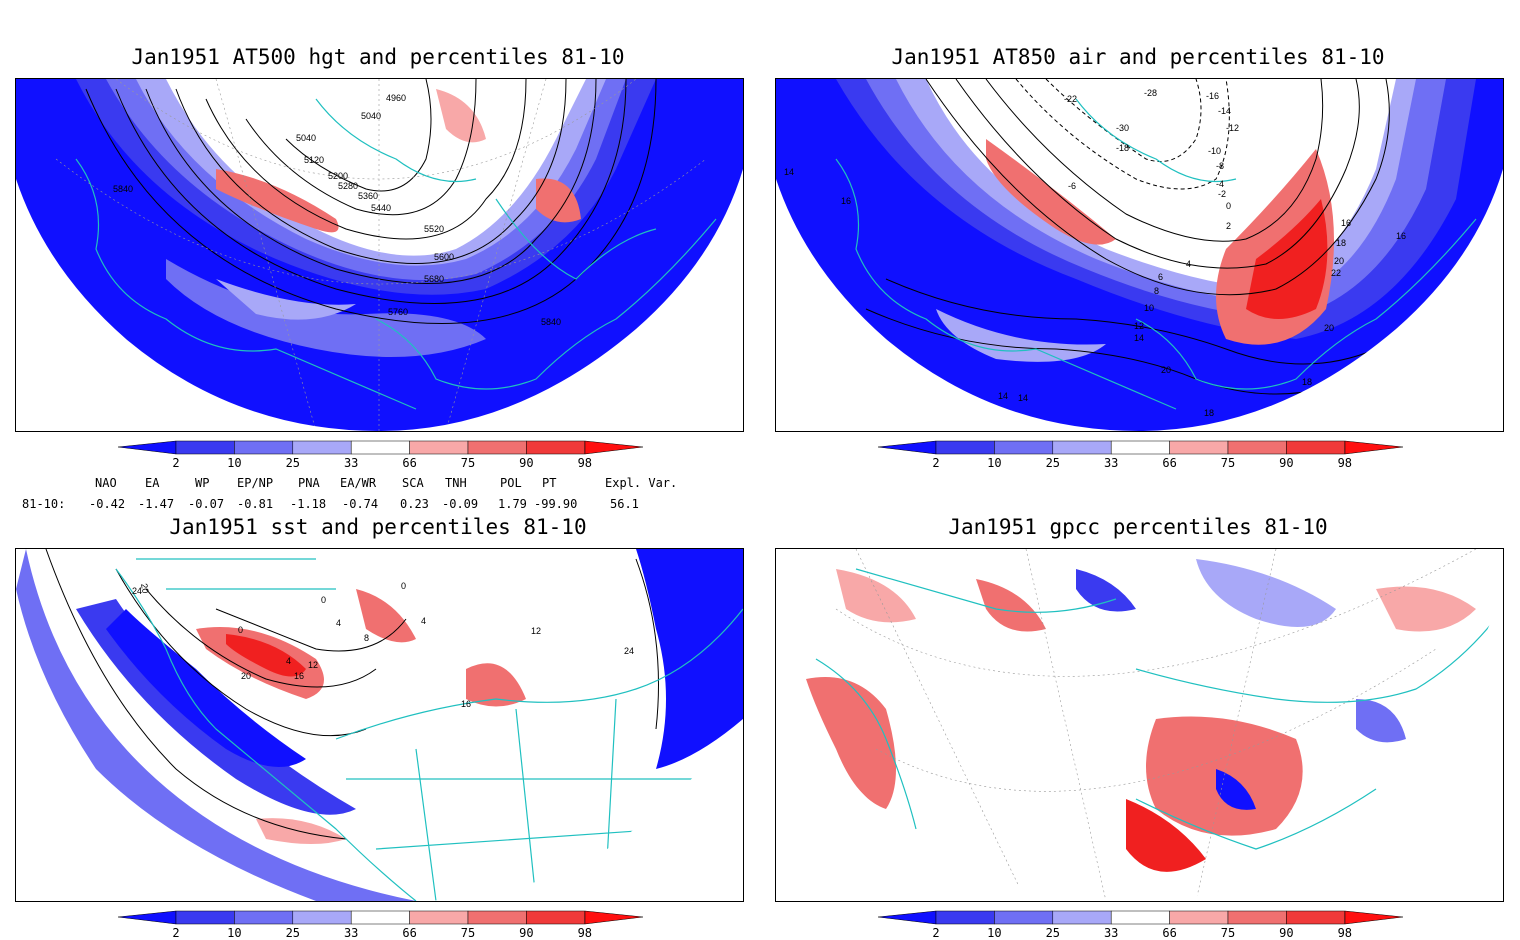  Describe the element at coordinates (1070, 99) in the screenshot. I see `contour-label: -22` at that location.